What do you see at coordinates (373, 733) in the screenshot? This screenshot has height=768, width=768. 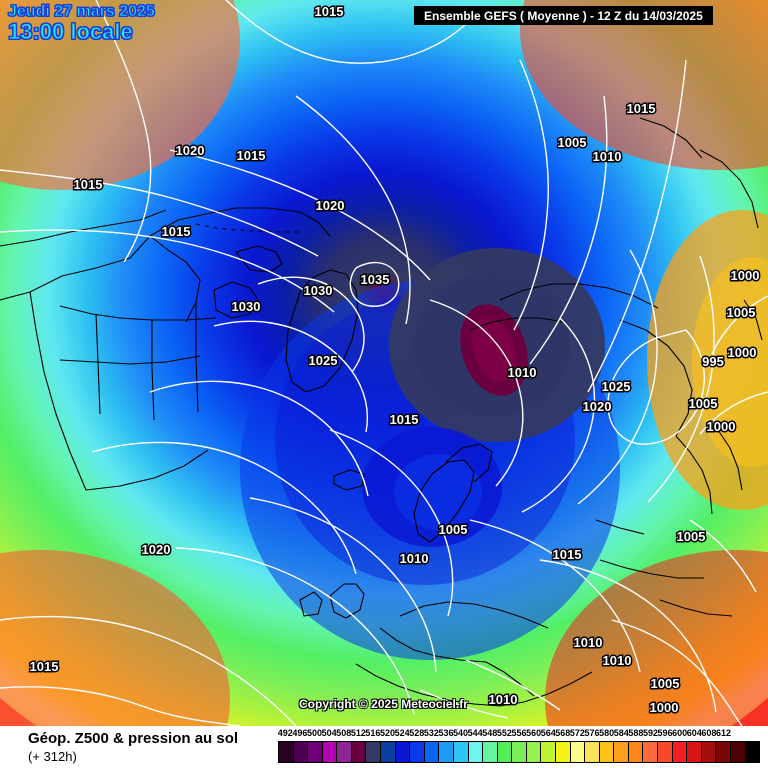 I see `colorbar-tick: 516` at bounding box center [373, 733].